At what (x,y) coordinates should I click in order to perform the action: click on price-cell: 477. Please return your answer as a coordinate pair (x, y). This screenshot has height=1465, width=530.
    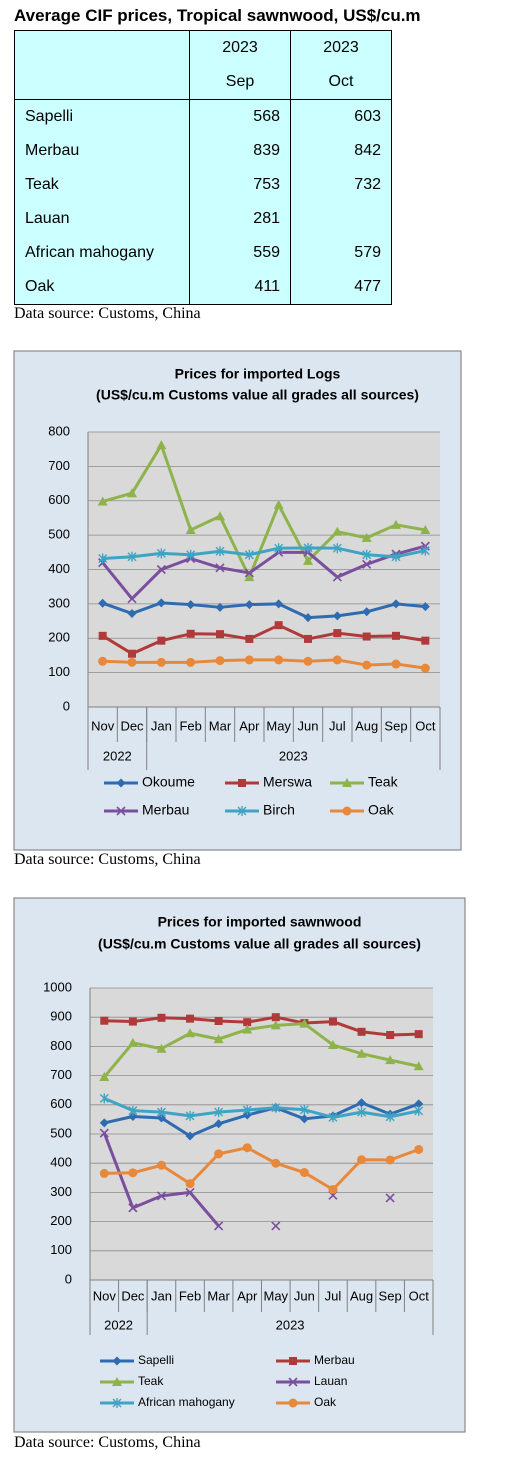
    Looking at the image, I should click on (341, 287).